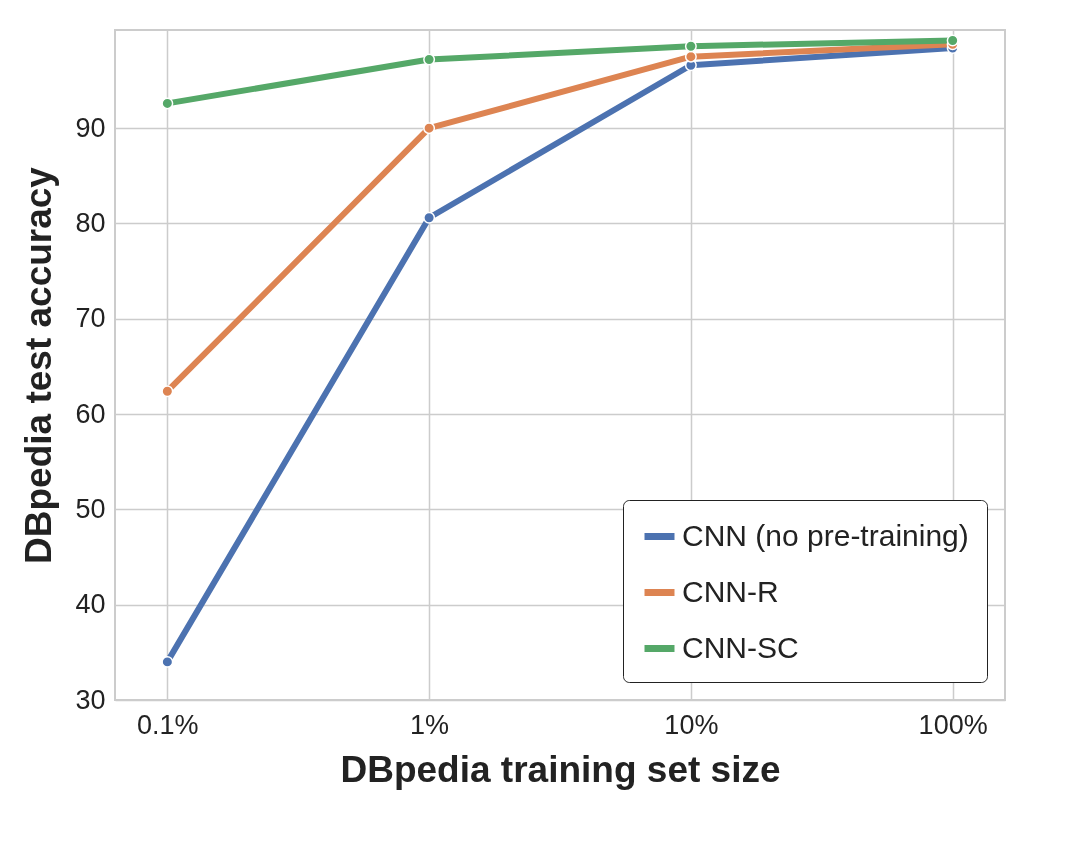 The width and height of the screenshot is (1072, 848). What do you see at coordinates (430, 724) in the screenshot?
I see `x-tick-label: 1%` at bounding box center [430, 724].